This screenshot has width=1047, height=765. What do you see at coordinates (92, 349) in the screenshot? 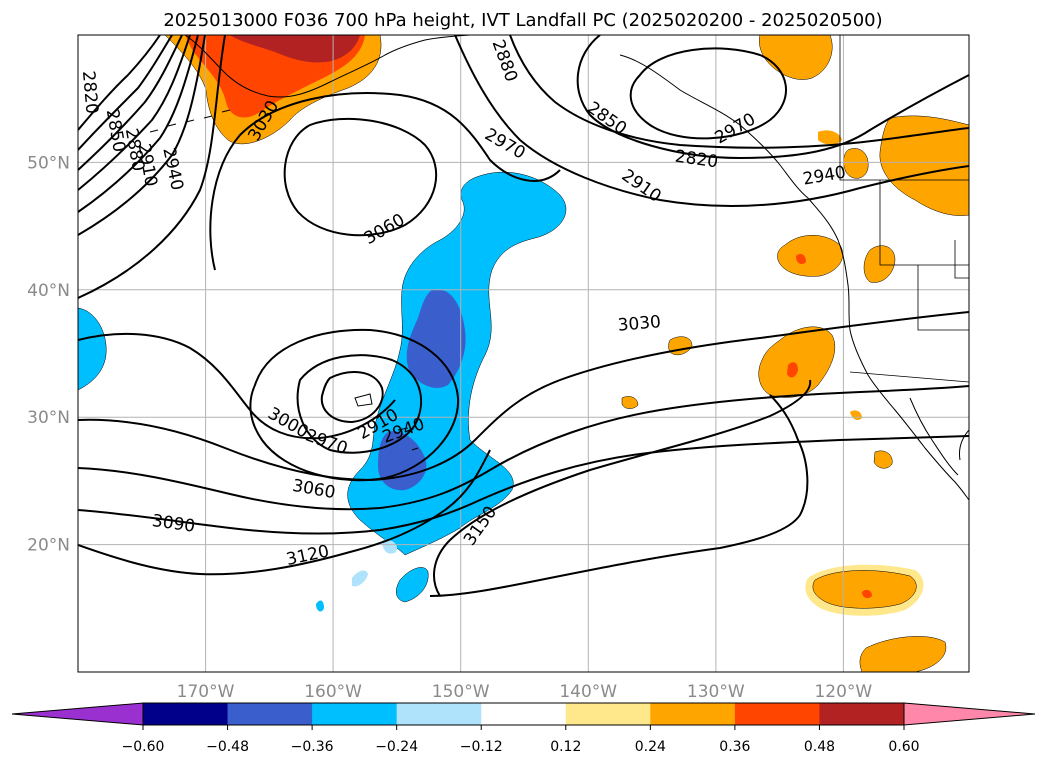
I see `neg-west-edge` at bounding box center [92, 349].